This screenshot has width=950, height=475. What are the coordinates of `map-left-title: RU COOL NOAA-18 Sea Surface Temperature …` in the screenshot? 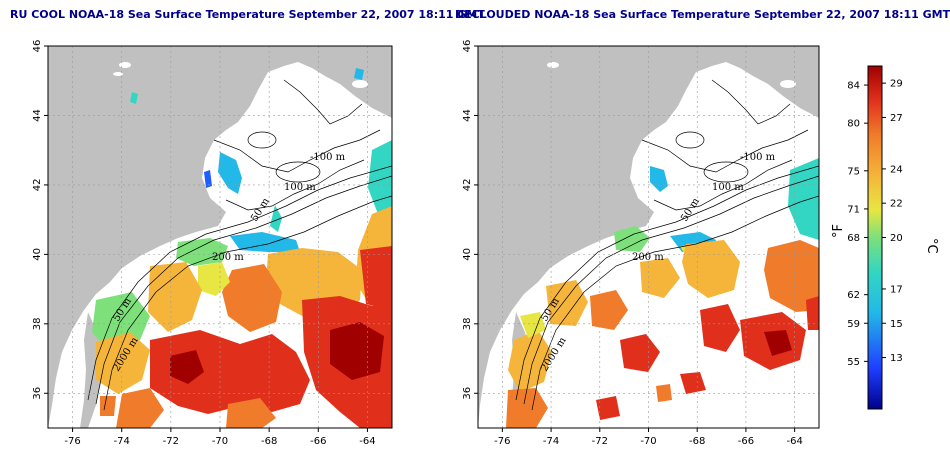 It's located at (247, 14).